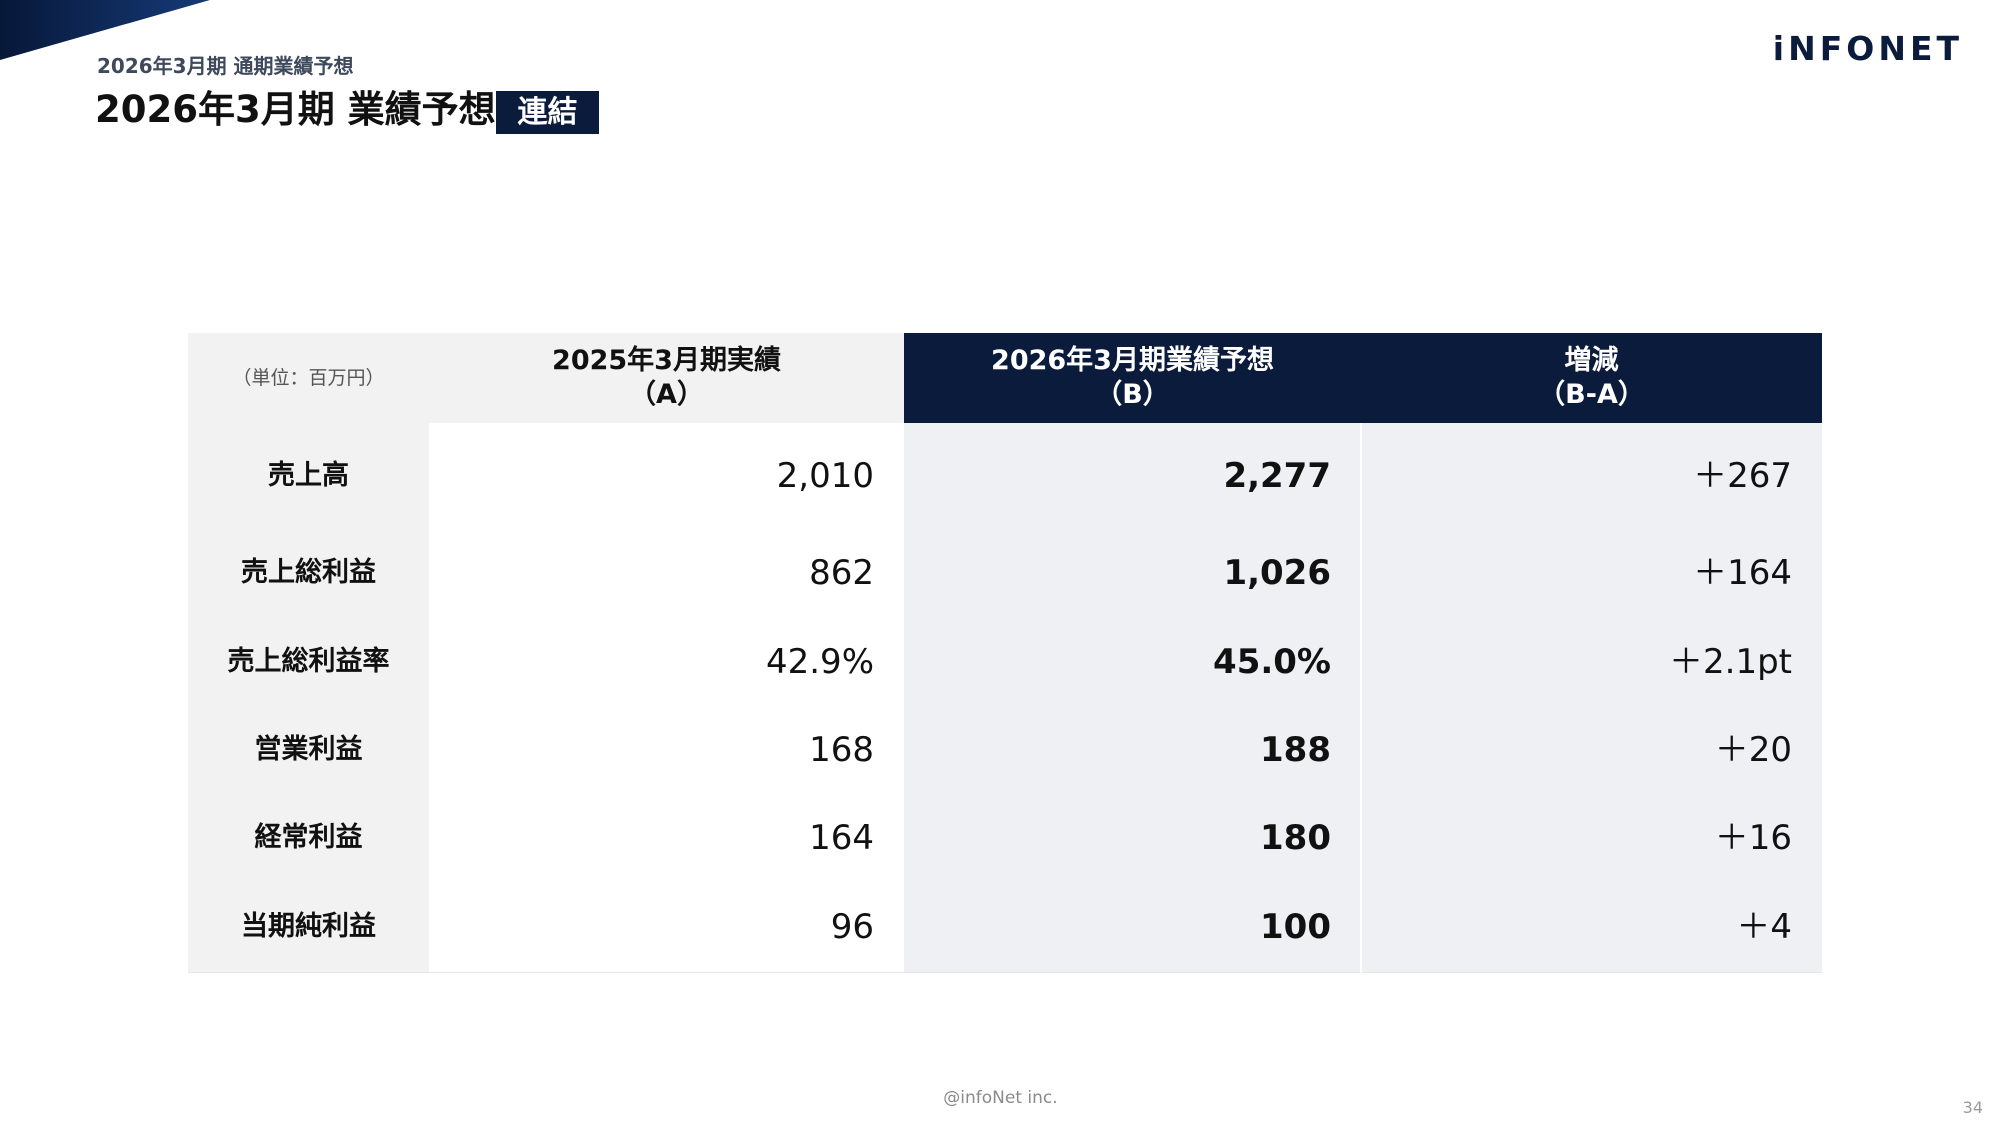 The width and height of the screenshot is (2001, 1125). Describe the element at coordinates (295, 109) in the screenshot. I see `page-title: 2026年3月期 業績予想` at that location.